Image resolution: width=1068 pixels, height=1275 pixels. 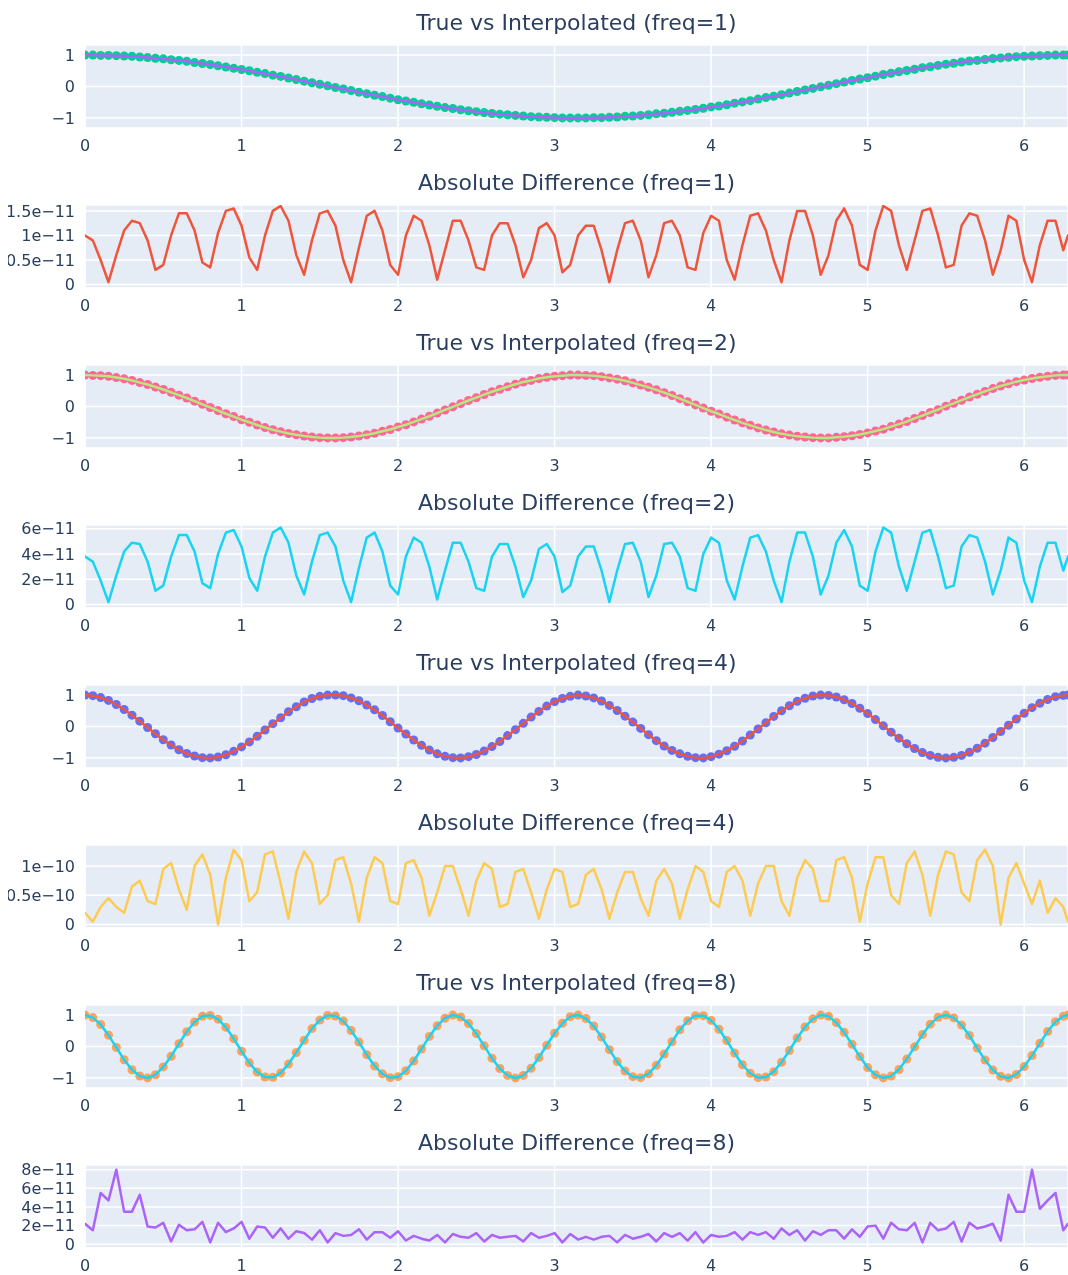 What do you see at coordinates (576, 823) in the screenshot?
I see `chart-title: Absolute Difference (freq=4)` at bounding box center [576, 823].